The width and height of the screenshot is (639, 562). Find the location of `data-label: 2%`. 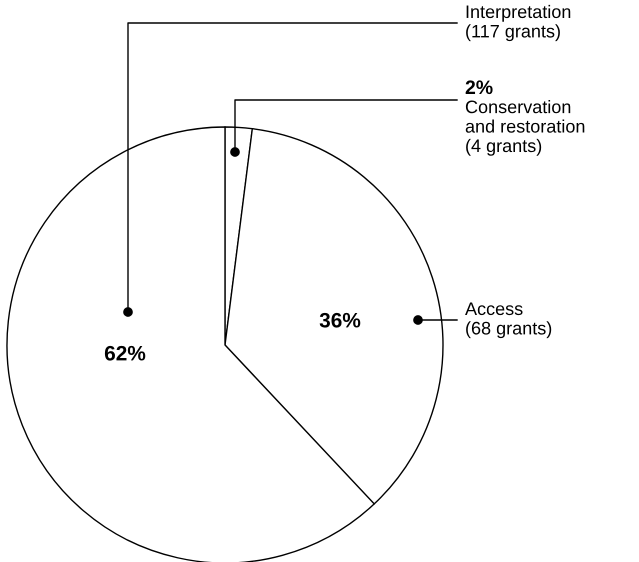

data-label: 2% is located at coordinates (479, 87).